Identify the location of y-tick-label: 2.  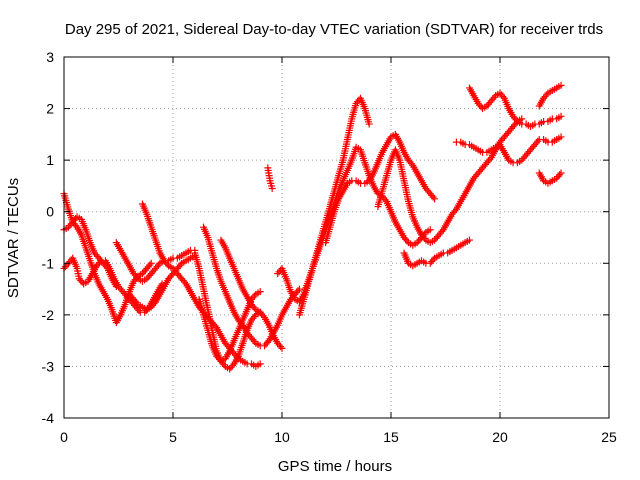
(50, 109).